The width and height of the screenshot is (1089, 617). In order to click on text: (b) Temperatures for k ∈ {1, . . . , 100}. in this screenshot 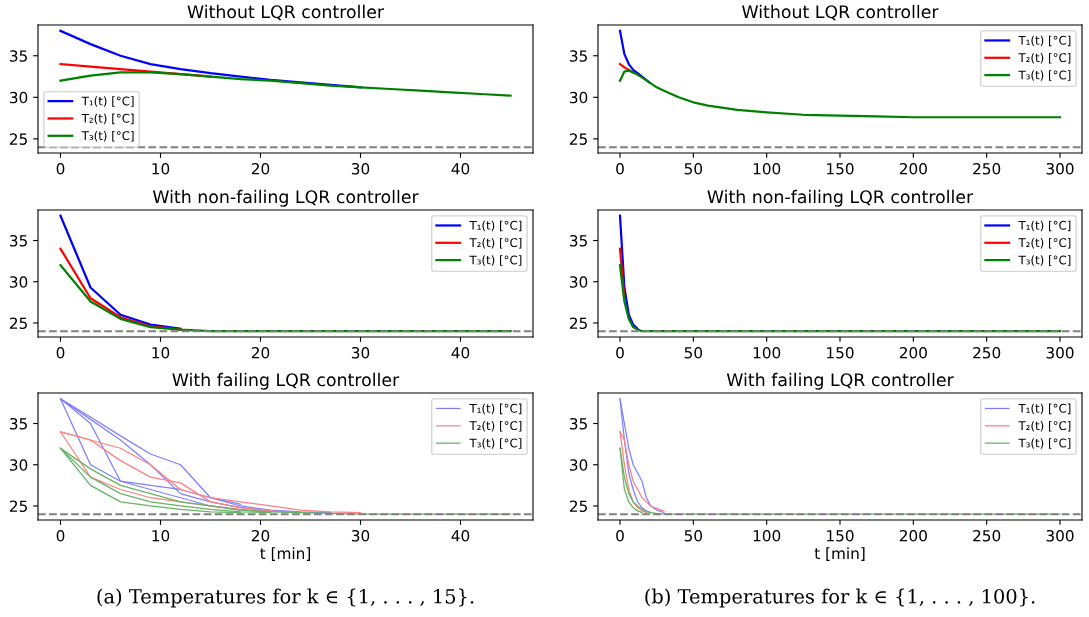, I will do `click(840, 598)`.